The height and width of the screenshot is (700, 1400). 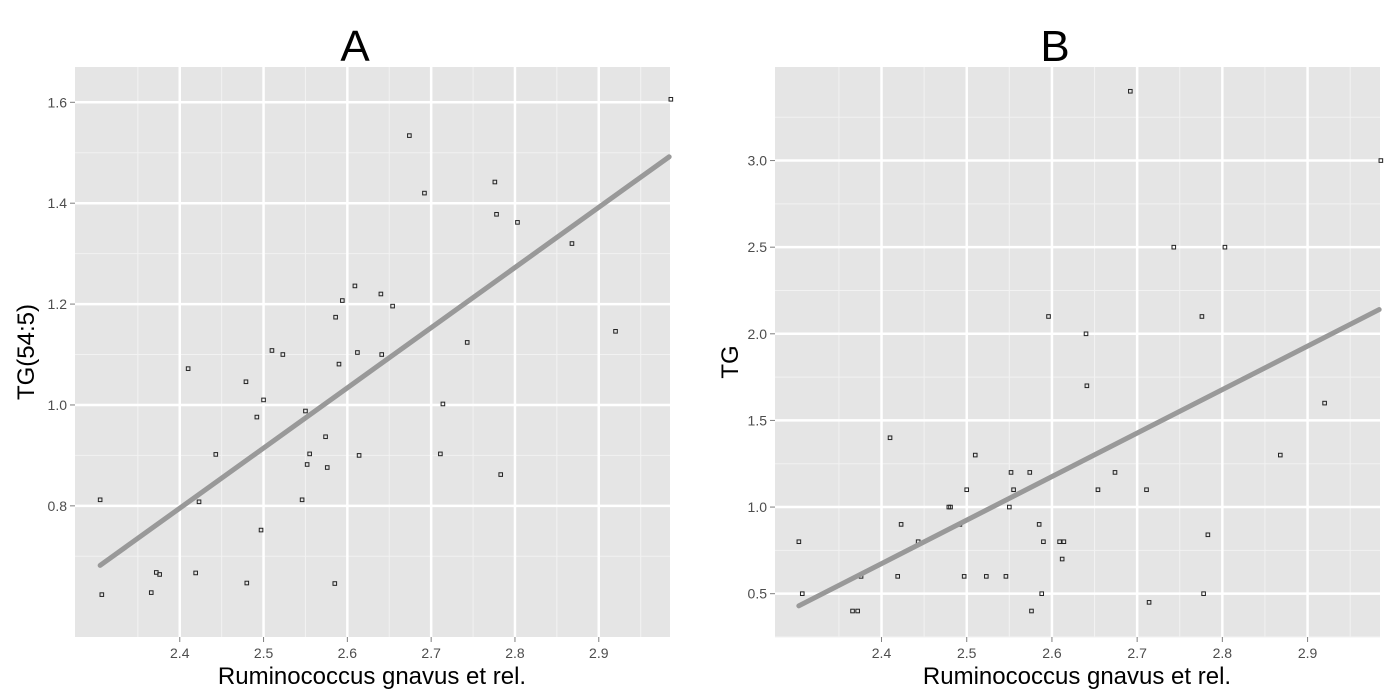 What do you see at coordinates (758, 161) in the screenshot?
I see `y-tick-label: 3.0` at bounding box center [758, 161].